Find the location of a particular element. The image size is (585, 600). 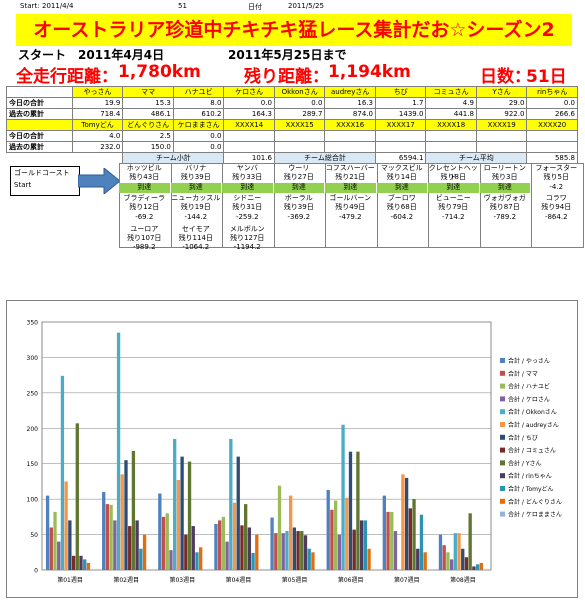

past-total-cell: 1439.0 is located at coordinates (400, 114).